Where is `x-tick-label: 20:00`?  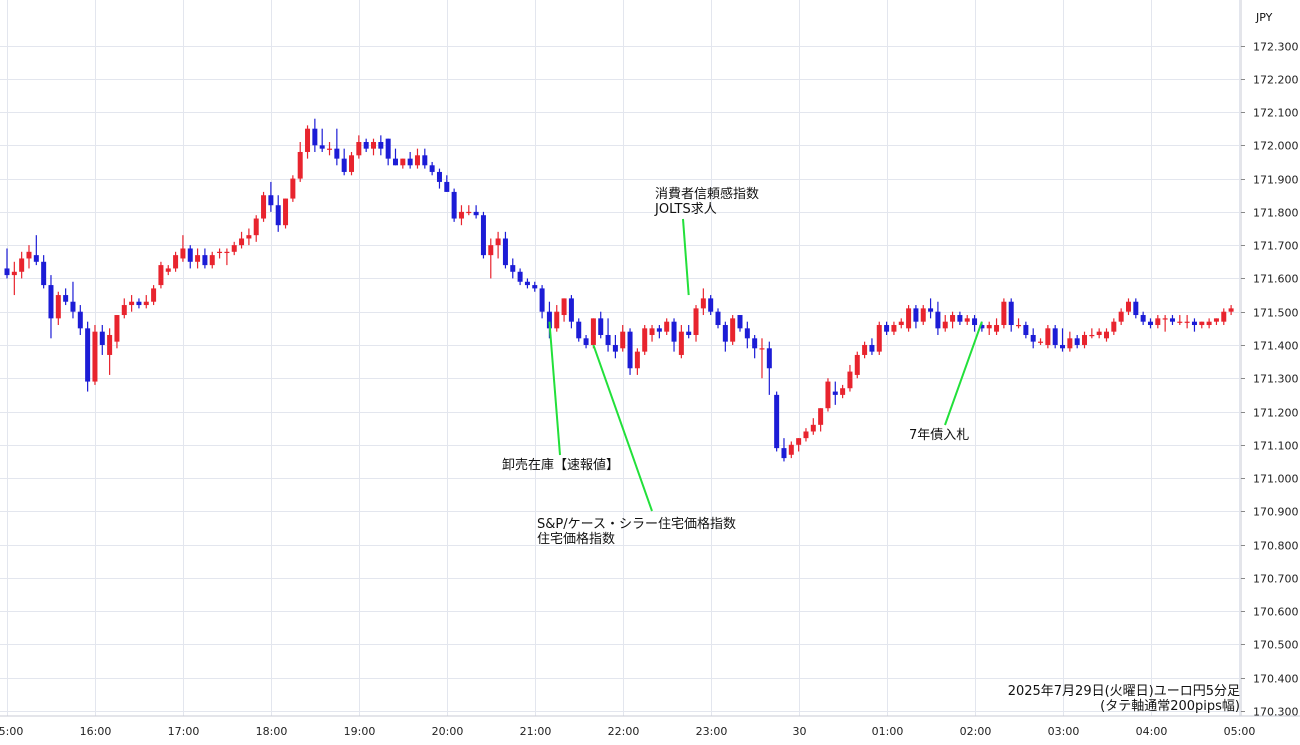
x-tick-label: 20:00 is located at coordinates (448, 731).